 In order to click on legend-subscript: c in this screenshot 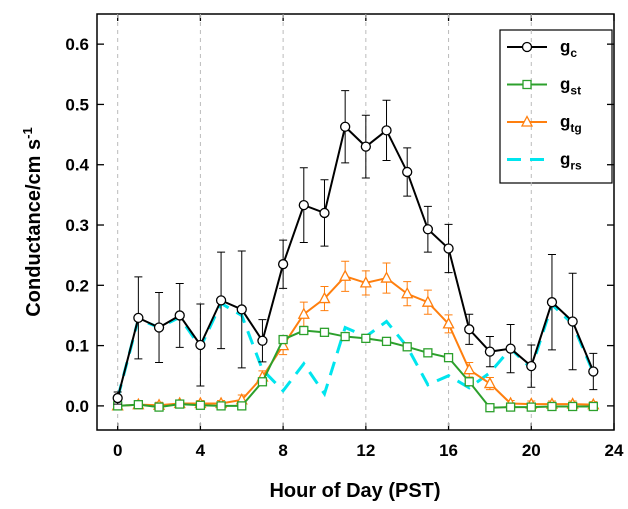, I will do `click(573, 53)`.